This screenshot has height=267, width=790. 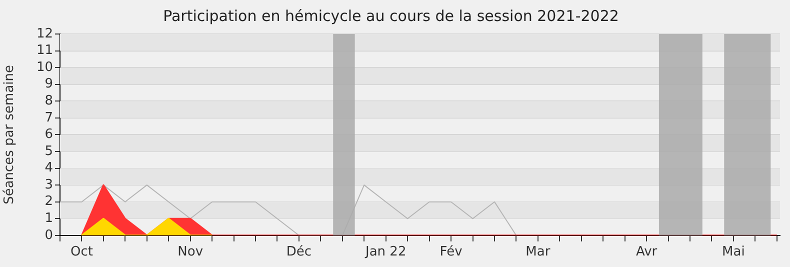 I want to click on y-tick-label: 9, so click(x=48, y=84).